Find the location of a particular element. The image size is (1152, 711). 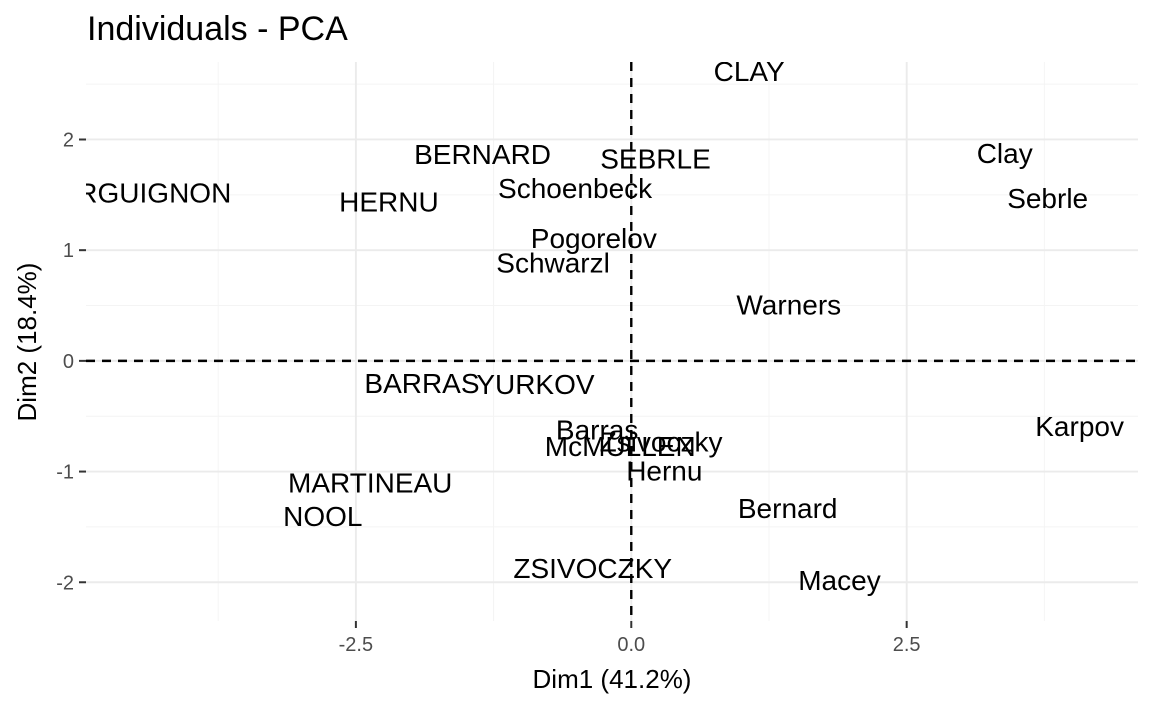

chart-title: Individuals - PCA is located at coordinates (217, 29).